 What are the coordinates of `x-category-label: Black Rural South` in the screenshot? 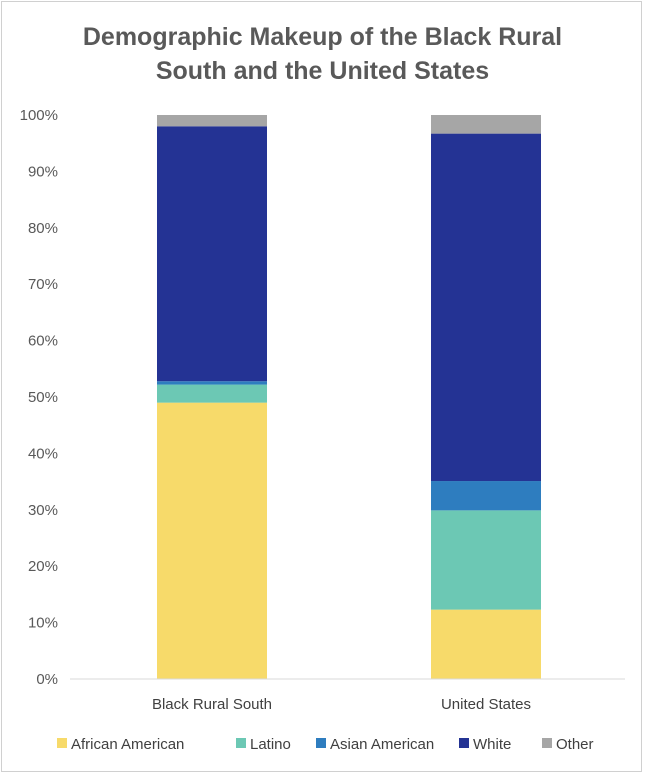 It's located at (212, 704).